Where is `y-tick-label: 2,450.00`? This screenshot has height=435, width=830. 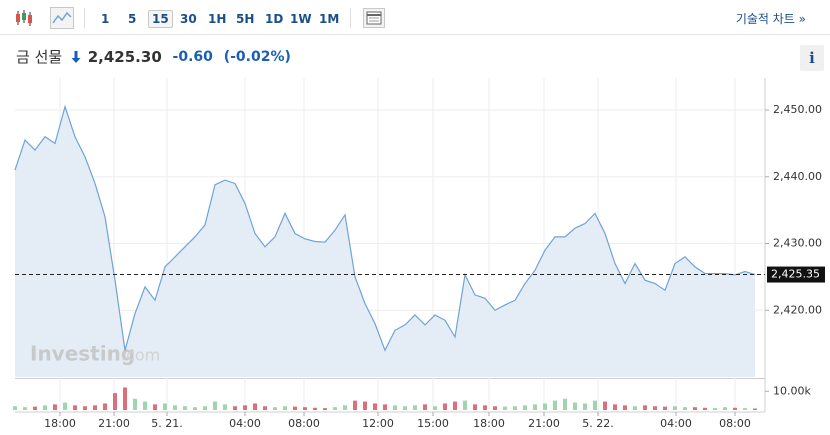
y-tick-label: 2,450.00 is located at coordinates (797, 109).